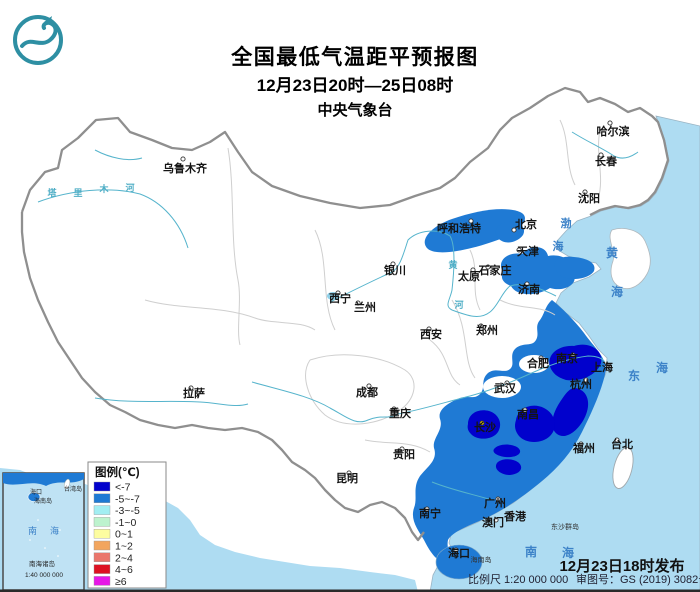 Image resolution: width=700 pixels, height=592 pixels. Describe the element at coordinates (623, 468) in the screenshot. I see `taiwan-landmass` at that location.